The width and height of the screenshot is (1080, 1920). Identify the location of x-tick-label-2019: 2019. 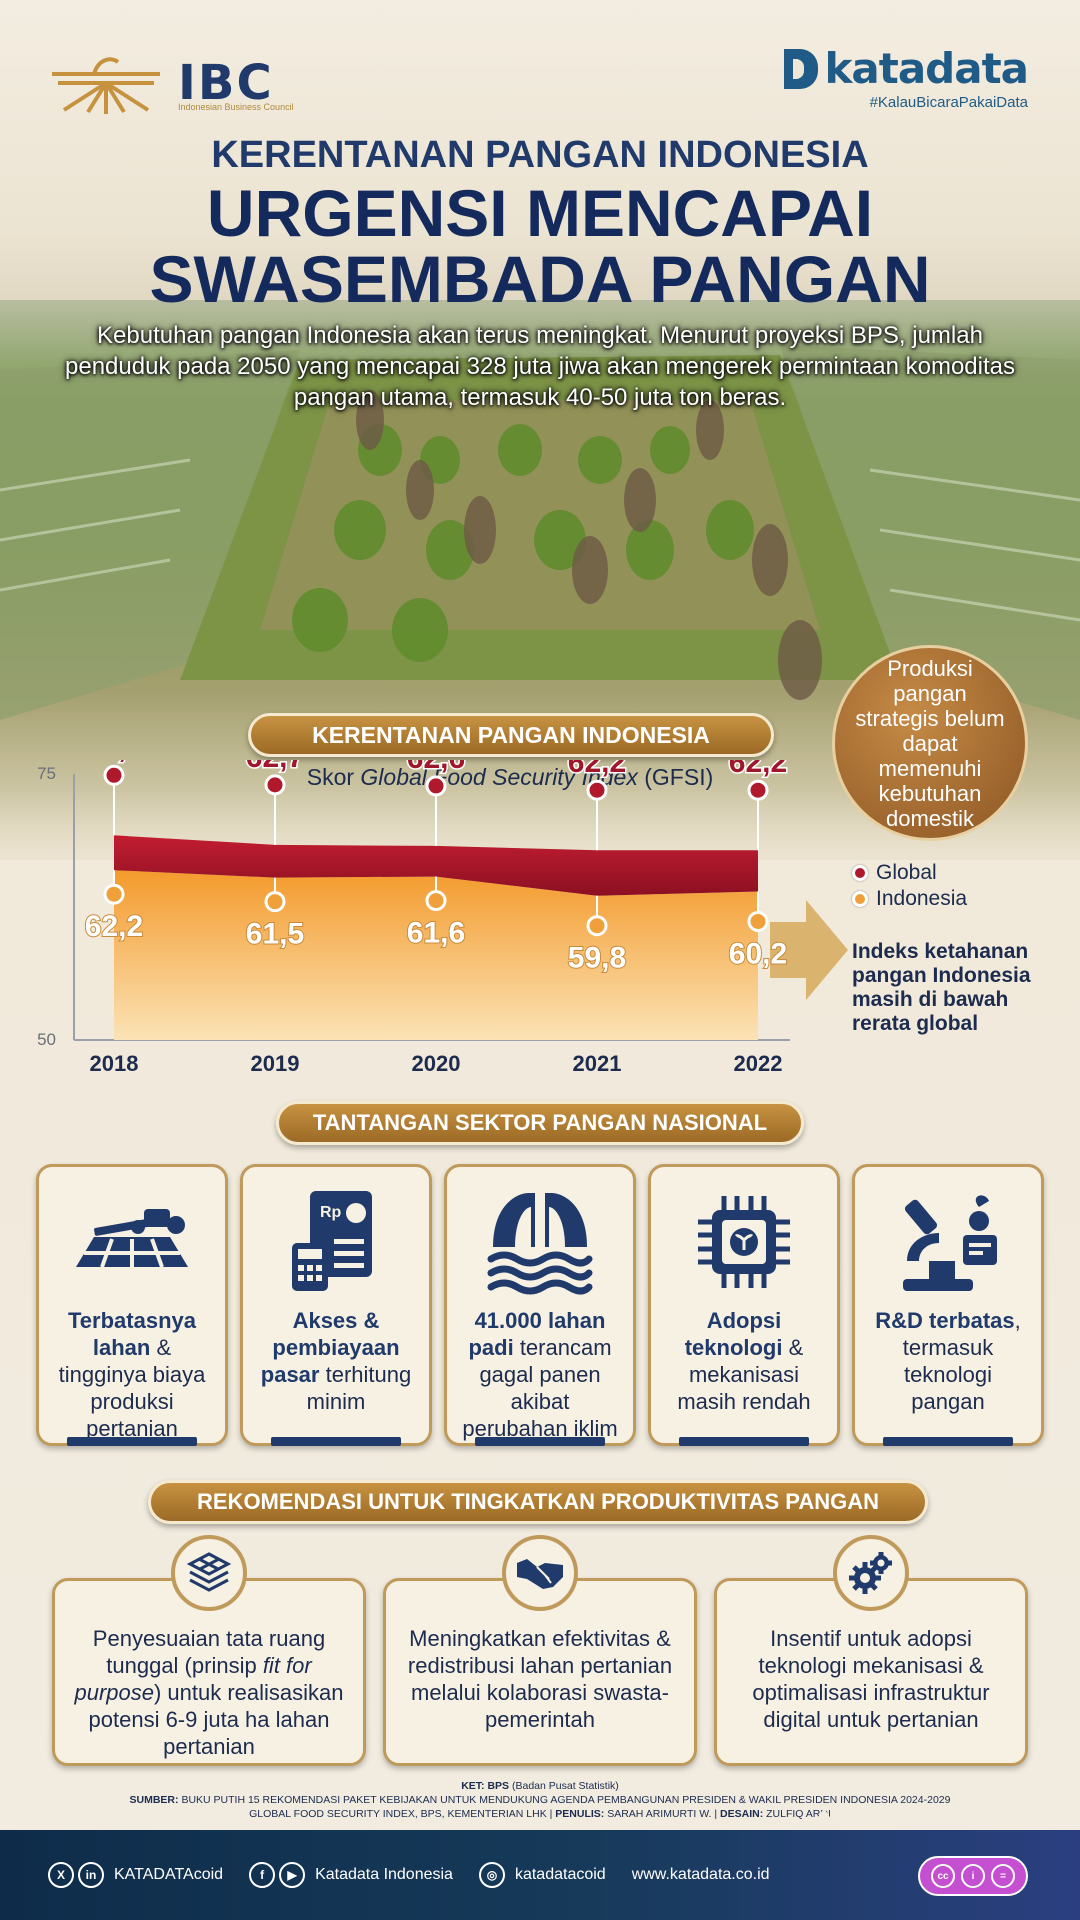
(275, 1063).